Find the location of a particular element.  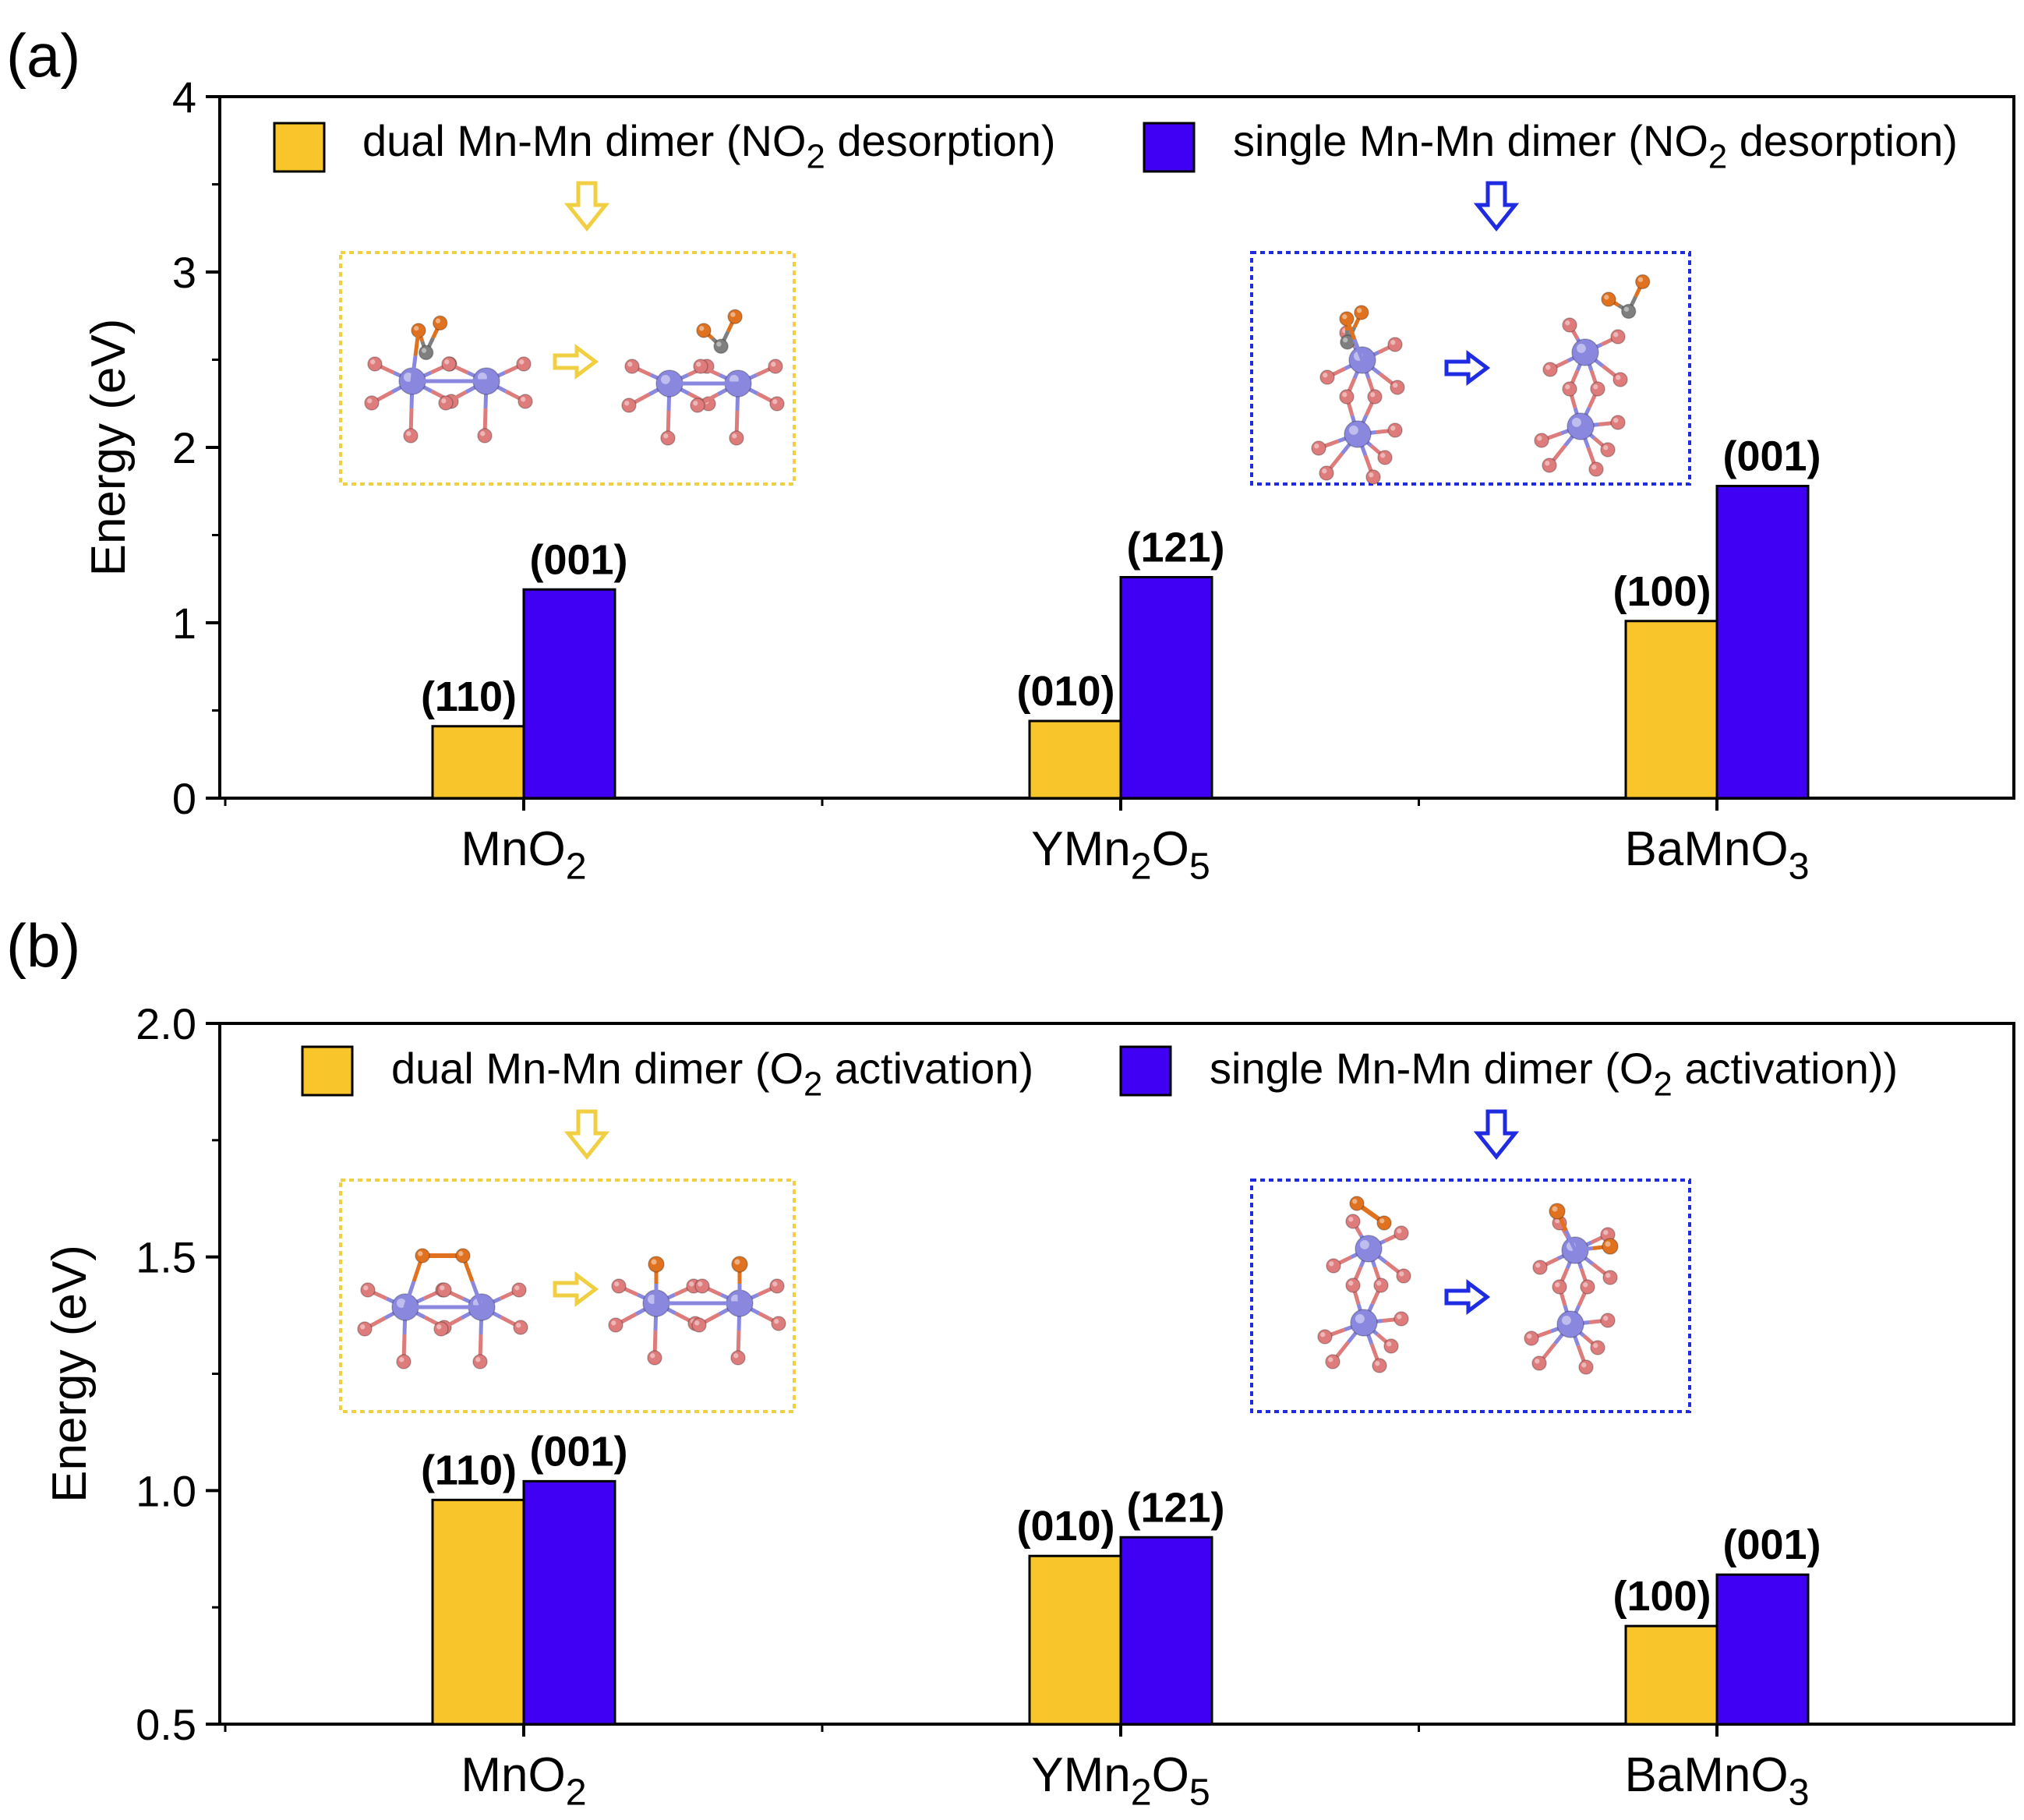

legend-label: single Mn-Mn dimer (O2 activation)) is located at coordinates (1554, 1074).